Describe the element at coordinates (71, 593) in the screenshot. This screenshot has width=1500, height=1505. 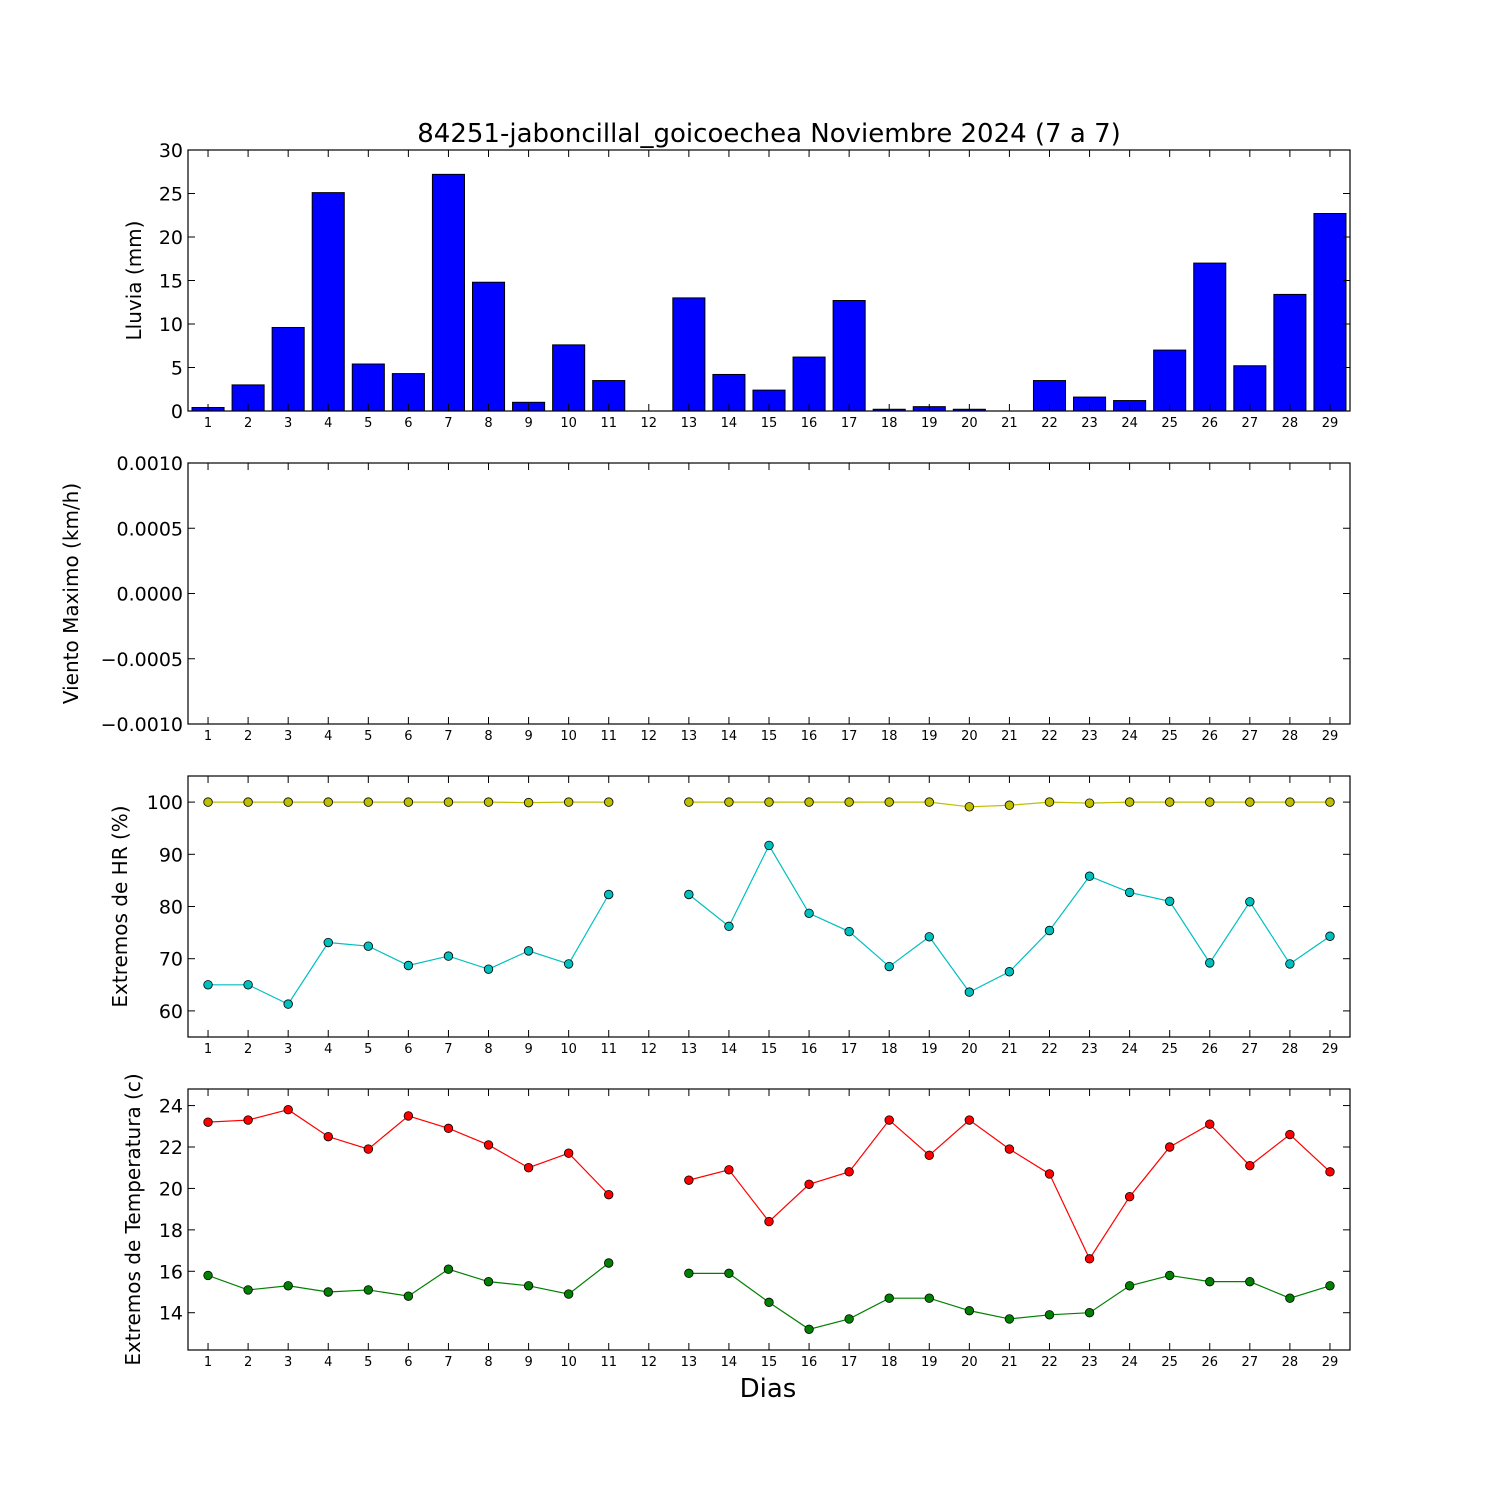
I see `y-axis-label: Viento Maximo (km/h)` at that location.